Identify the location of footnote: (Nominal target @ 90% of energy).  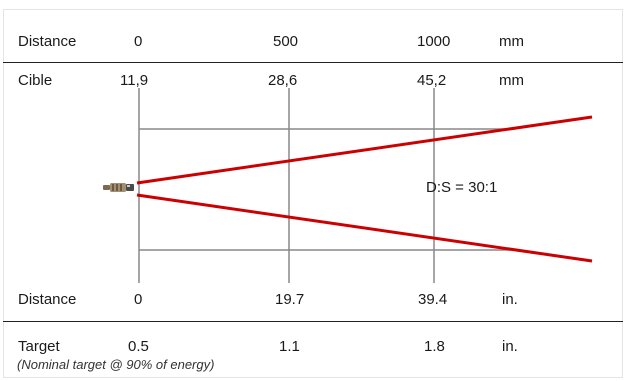
(116, 364).